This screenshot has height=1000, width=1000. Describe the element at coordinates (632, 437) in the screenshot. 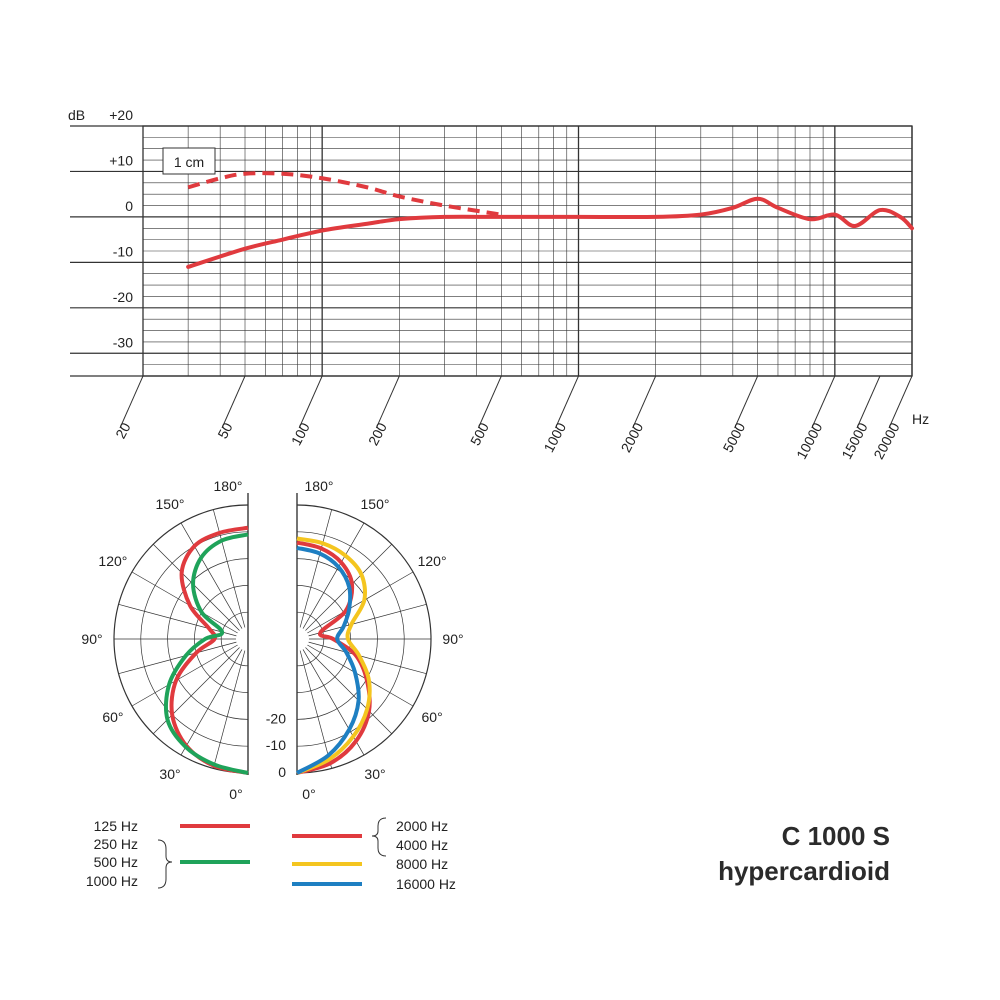

I see `fr-xtick-label: 2000` at that location.